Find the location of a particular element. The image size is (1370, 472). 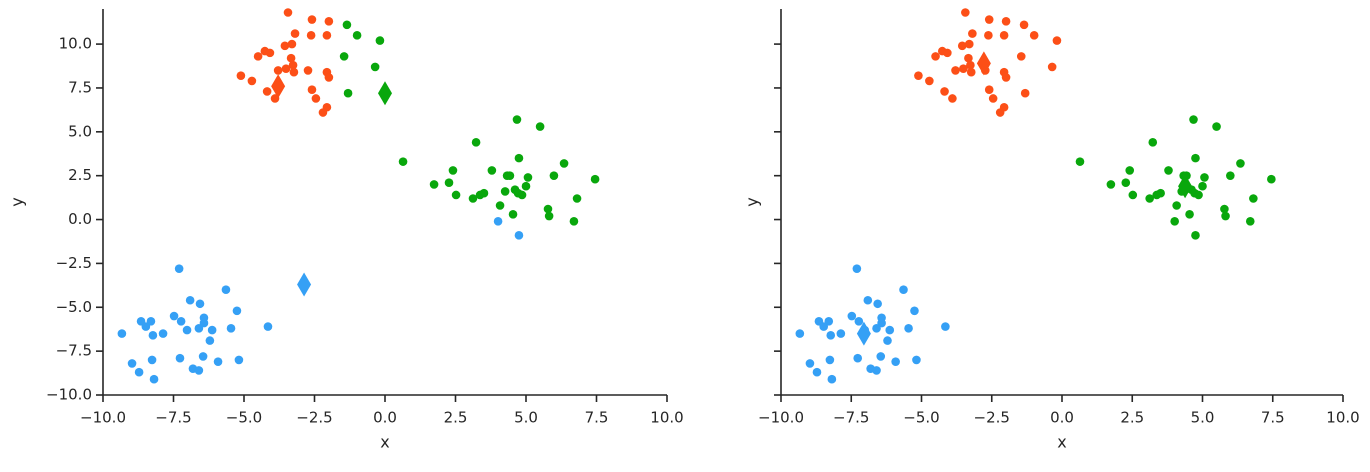

x-tick-label: 0.0 is located at coordinates (1062, 418).